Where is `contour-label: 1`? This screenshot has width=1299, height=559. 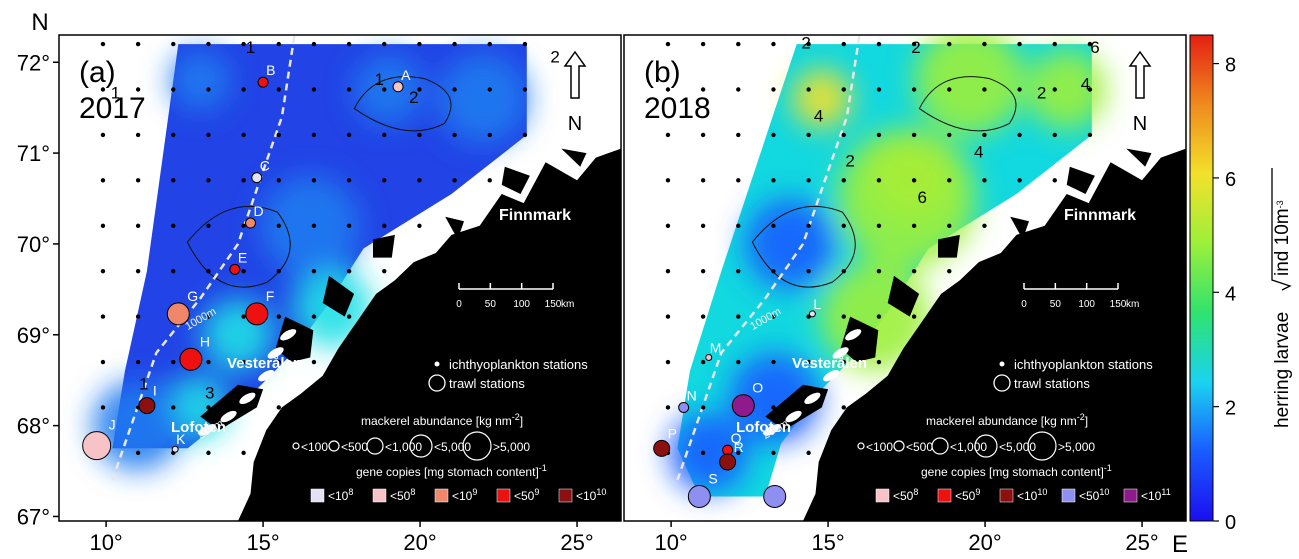 contour-label: 1 is located at coordinates (250, 47).